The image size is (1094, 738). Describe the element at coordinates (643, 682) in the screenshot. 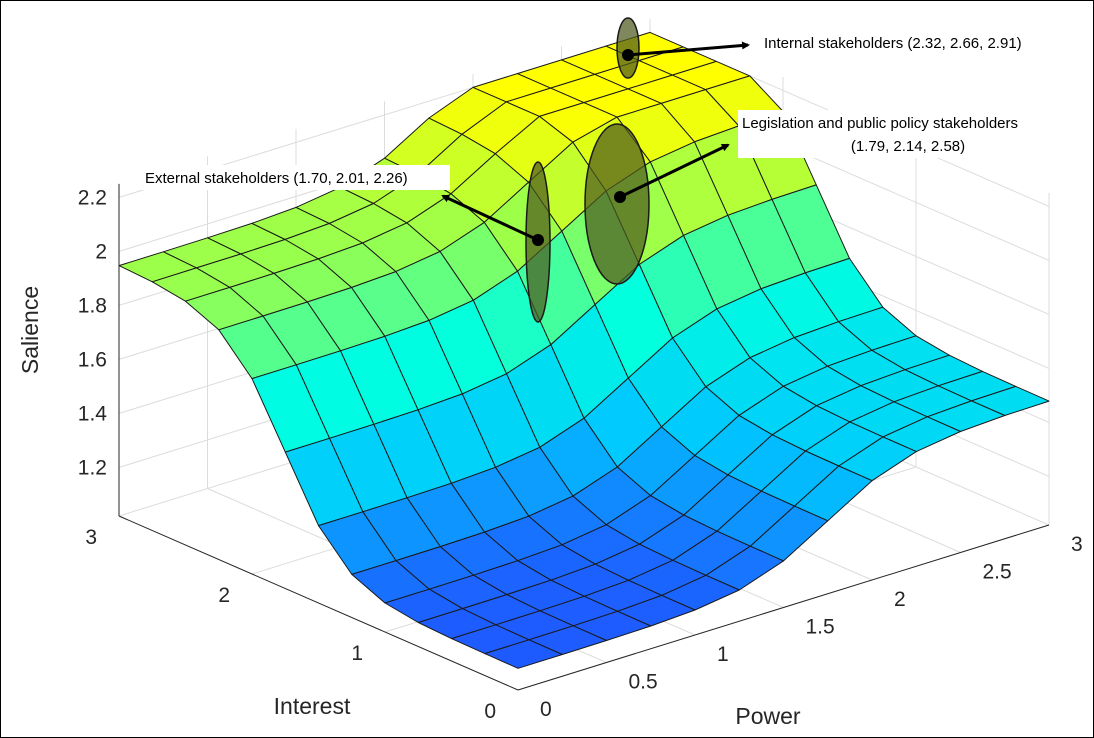

I see `x-tick-label: 0.5` at that location.